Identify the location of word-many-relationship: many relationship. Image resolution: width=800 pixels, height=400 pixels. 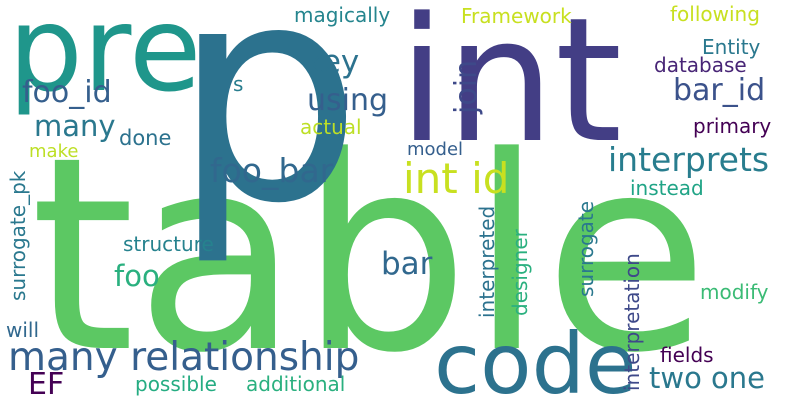
(184, 357).